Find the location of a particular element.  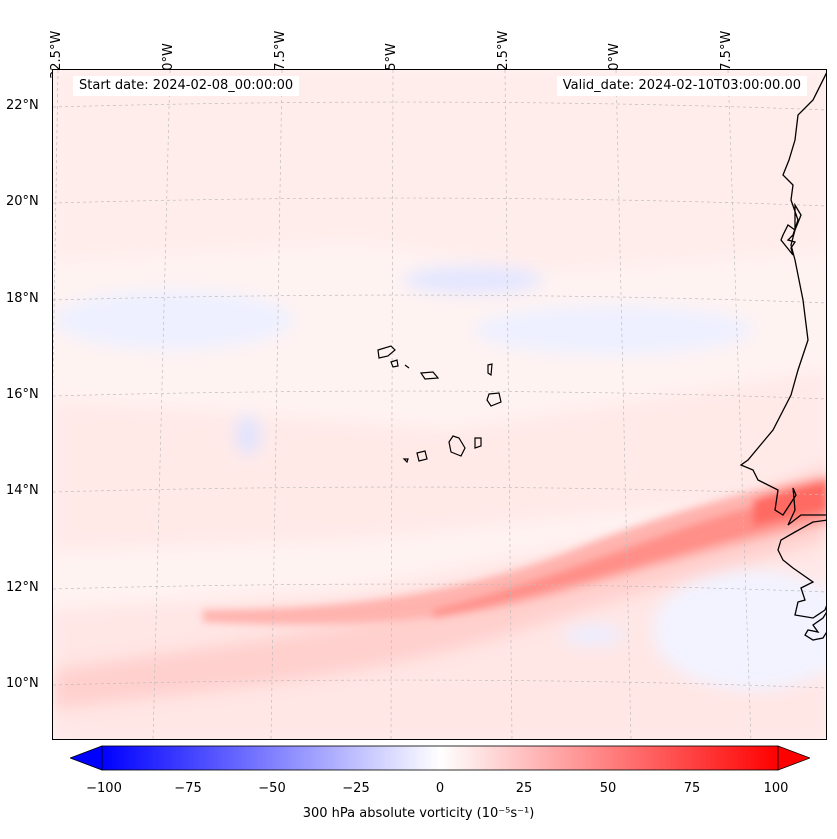

lat-label-10n: 10°N is located at coordinates (22, 683).